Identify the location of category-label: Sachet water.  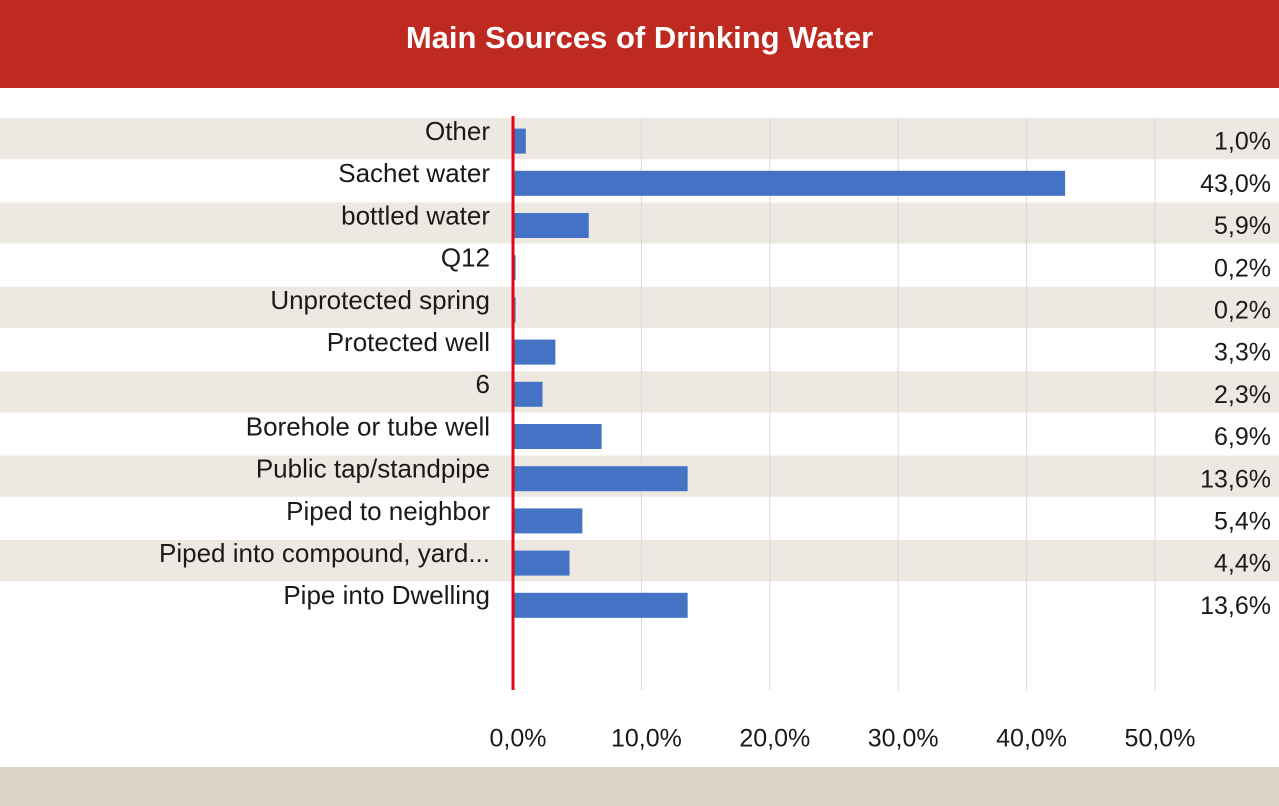
(414, 173).